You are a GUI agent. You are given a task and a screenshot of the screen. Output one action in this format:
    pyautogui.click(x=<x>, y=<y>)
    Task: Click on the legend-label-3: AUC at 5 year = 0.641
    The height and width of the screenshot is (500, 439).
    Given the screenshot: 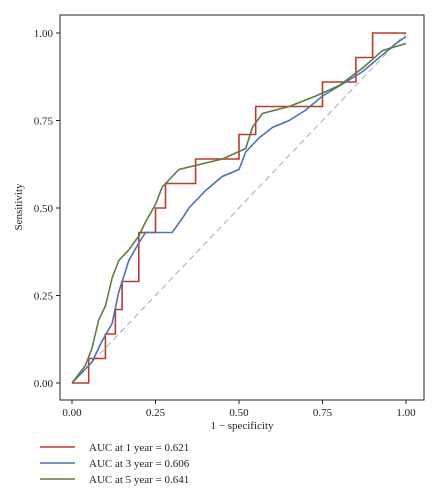 What is the action you would take?
    pyautogui.click(x=139, y=480)
    